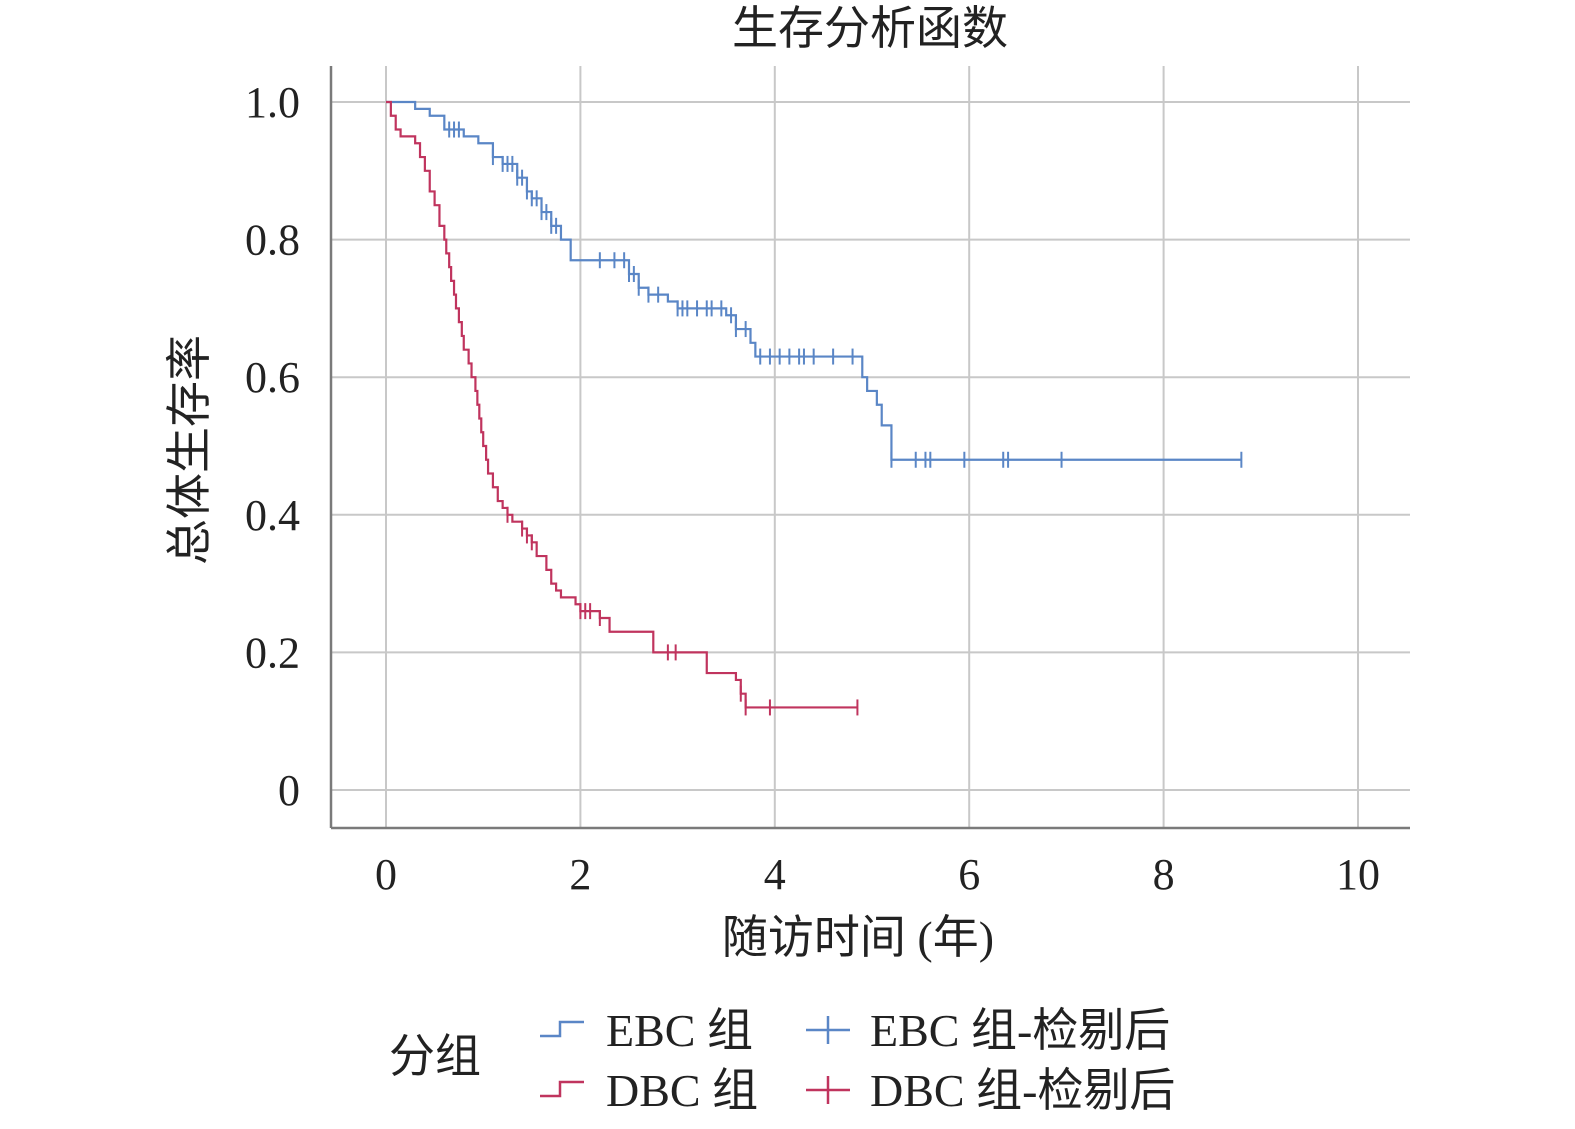  I want to click on x-tick-label: 10, so click(1358, 874).